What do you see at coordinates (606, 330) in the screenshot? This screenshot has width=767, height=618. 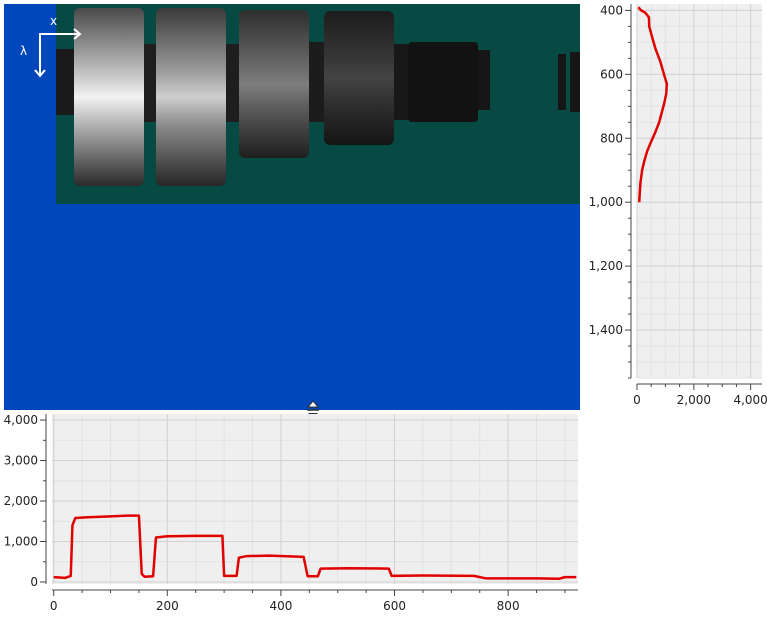 I see `y-tick-label: 1,400` at bounding box center [606, 330].